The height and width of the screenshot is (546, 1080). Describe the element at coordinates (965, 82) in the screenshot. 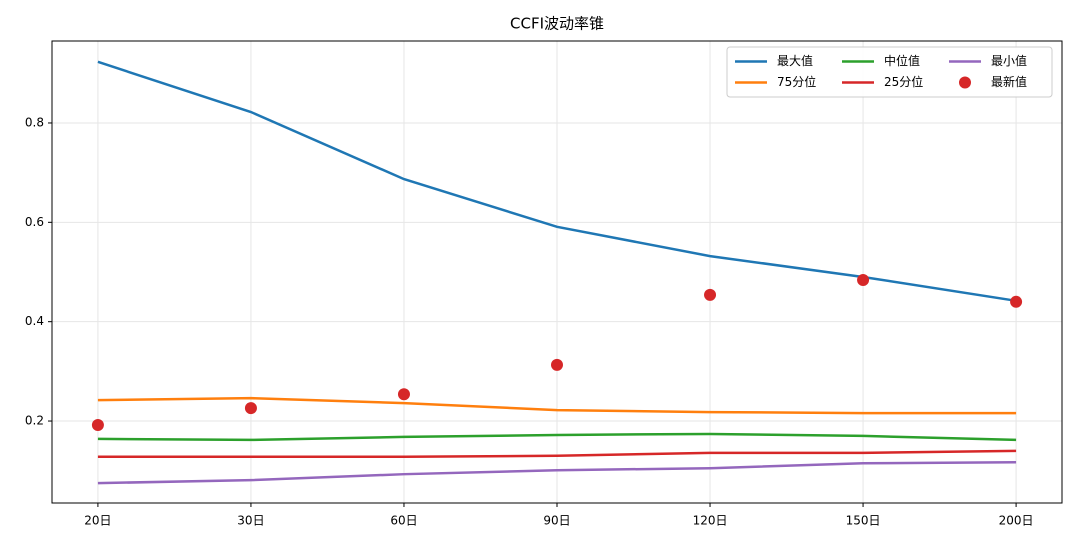

I see `legend-swatch` at that location.